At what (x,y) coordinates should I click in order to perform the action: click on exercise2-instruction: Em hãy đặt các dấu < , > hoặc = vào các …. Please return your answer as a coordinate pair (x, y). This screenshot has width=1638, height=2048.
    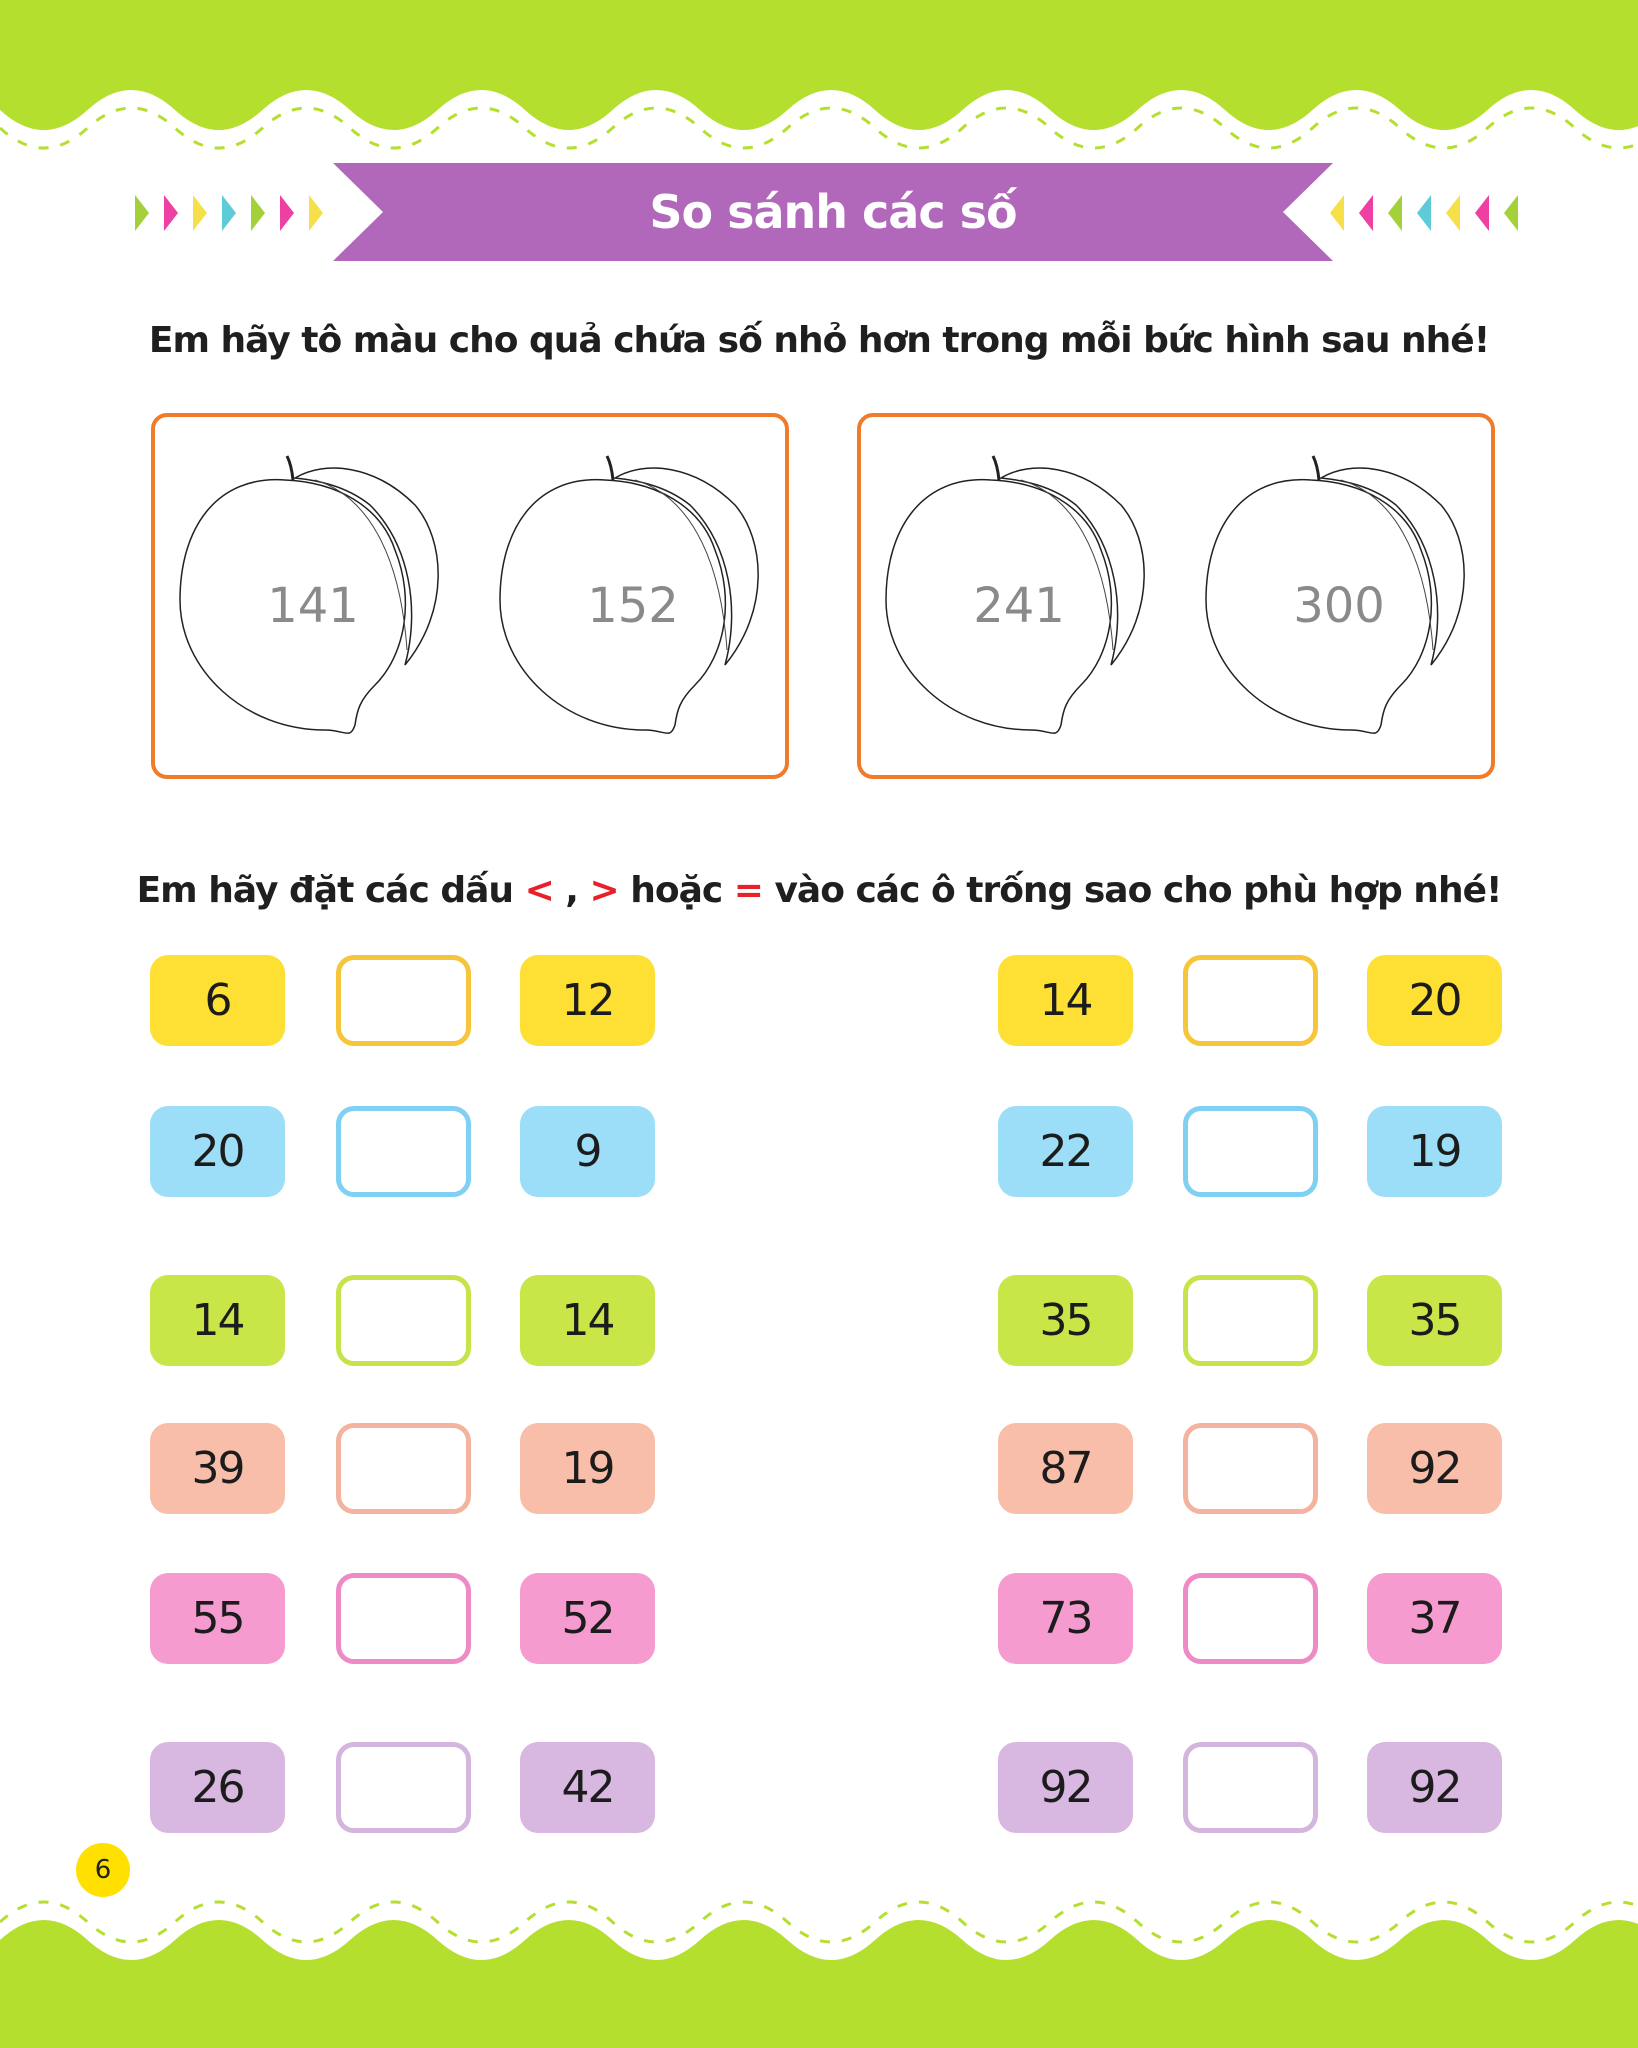
    Looking at the image, I should click on (819, 890).